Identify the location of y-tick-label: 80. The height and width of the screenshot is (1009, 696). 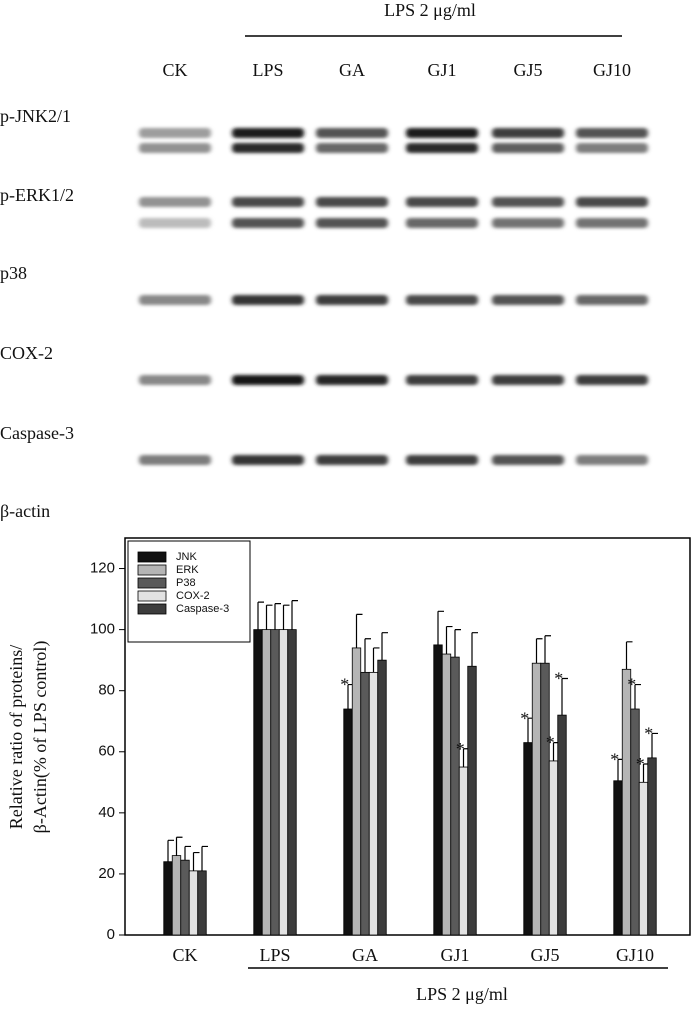
(106, 690).